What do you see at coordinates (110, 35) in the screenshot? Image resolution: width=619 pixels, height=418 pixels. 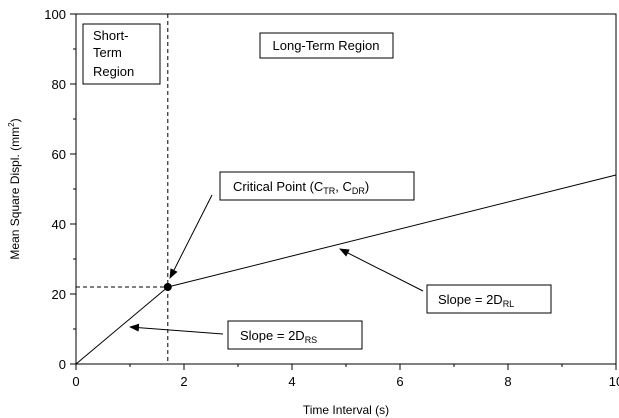 I see `short-term-label-line1: Short-` at bounding box center [110, 35].